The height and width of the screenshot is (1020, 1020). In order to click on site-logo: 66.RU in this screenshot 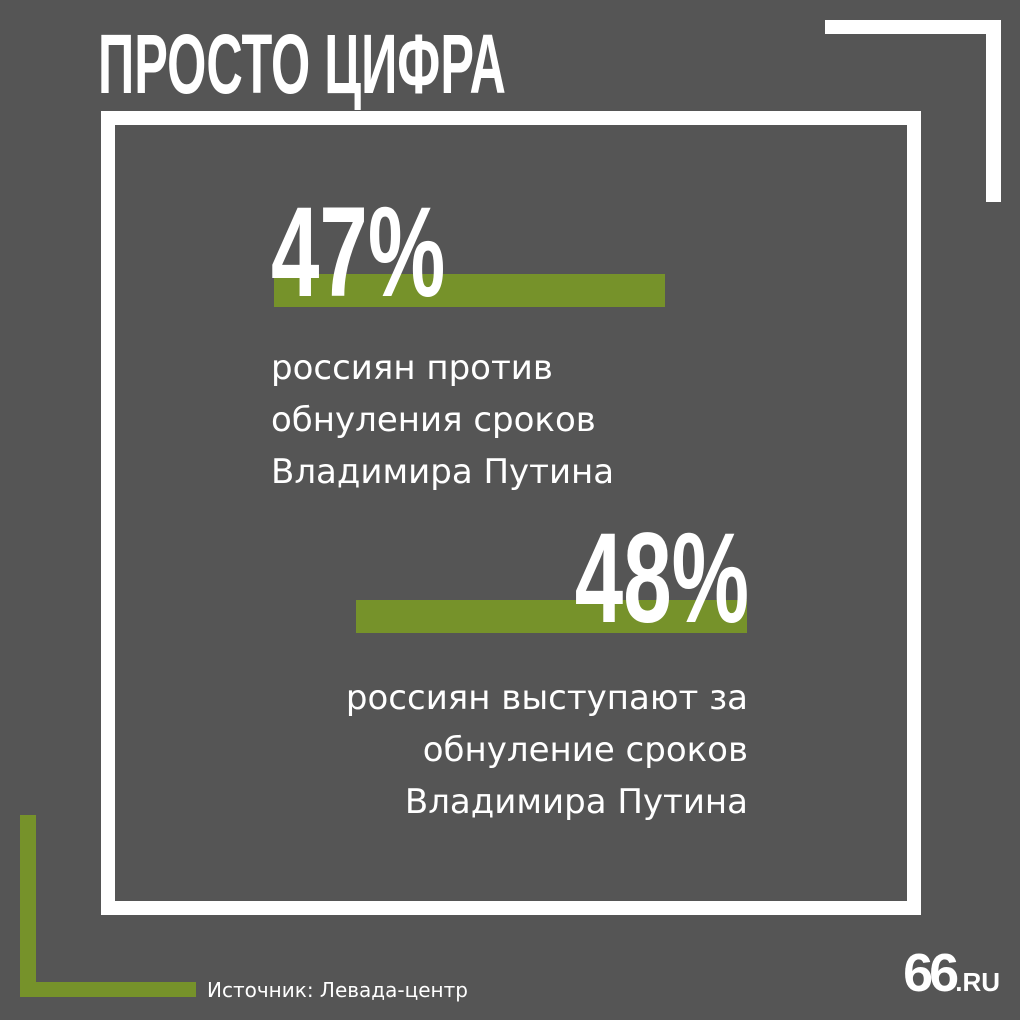, I will do `click(951, 976)`.